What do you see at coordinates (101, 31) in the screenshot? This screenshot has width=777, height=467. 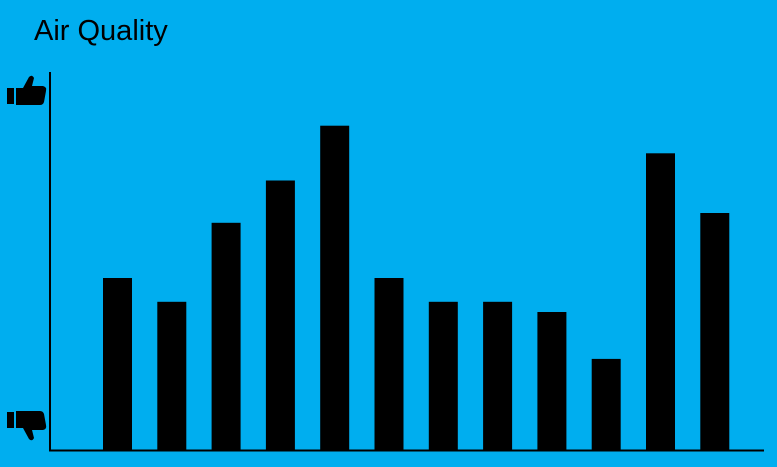 I see `chart-title: Air Quality` at bounding box center [101, 31].